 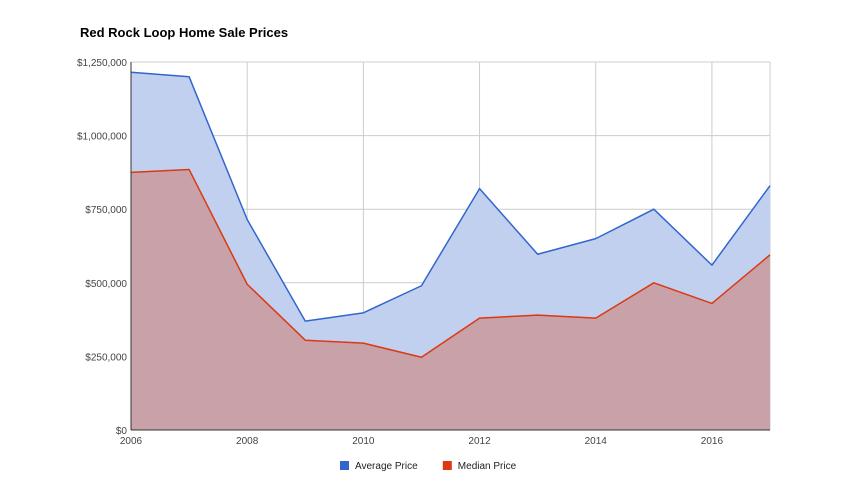 I want to click on y-tick-label: $1,000,000, so click(x=102, y=137).